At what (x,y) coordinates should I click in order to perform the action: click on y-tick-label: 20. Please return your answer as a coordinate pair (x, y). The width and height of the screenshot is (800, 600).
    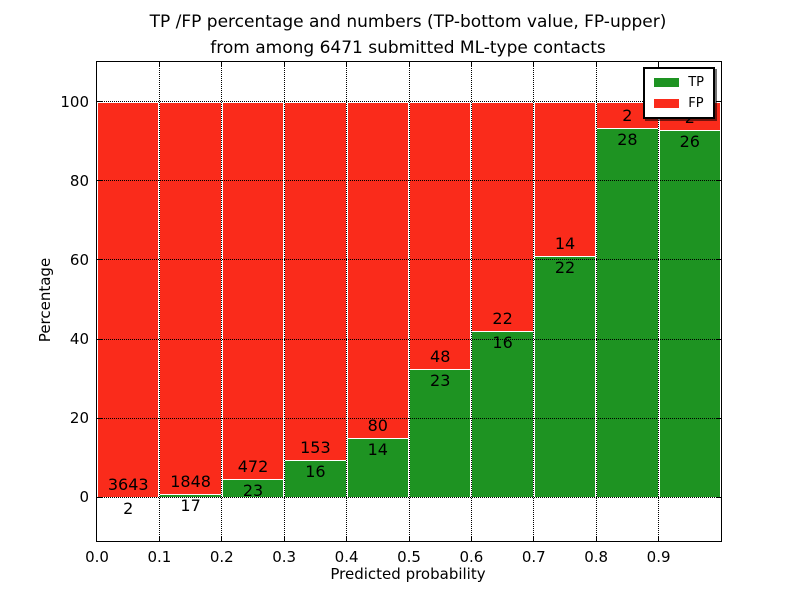
    Looking at the image, I should click on (79, 418).